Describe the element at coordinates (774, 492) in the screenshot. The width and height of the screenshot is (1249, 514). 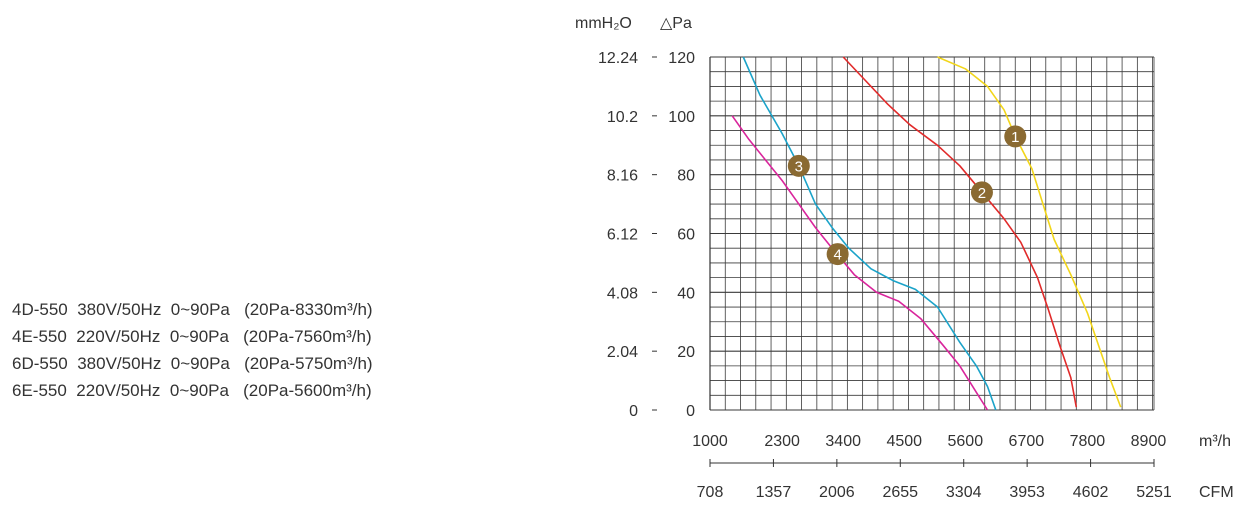
I see `cfm-tick-label: 1357` at that location.